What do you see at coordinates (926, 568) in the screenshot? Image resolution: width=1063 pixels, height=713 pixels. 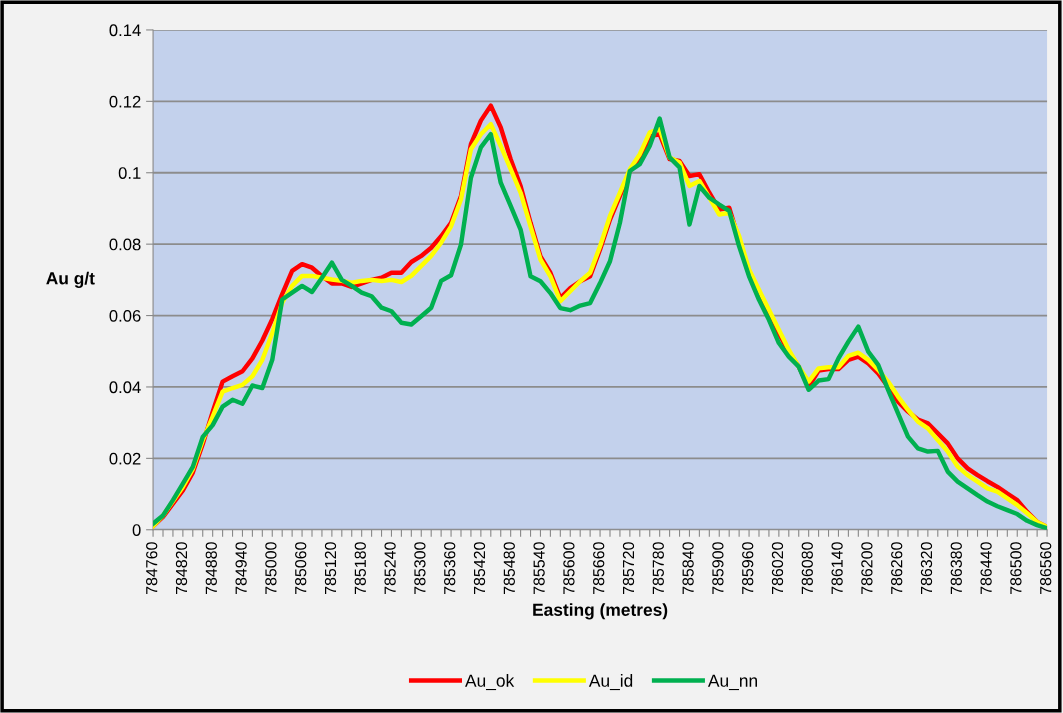 I see `x-tick-label: 786320` at bounding box center [926, 568].